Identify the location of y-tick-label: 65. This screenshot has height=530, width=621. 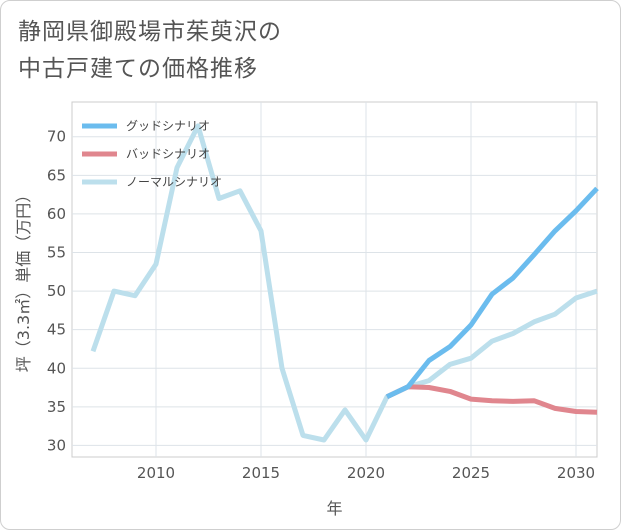
(56, 175).